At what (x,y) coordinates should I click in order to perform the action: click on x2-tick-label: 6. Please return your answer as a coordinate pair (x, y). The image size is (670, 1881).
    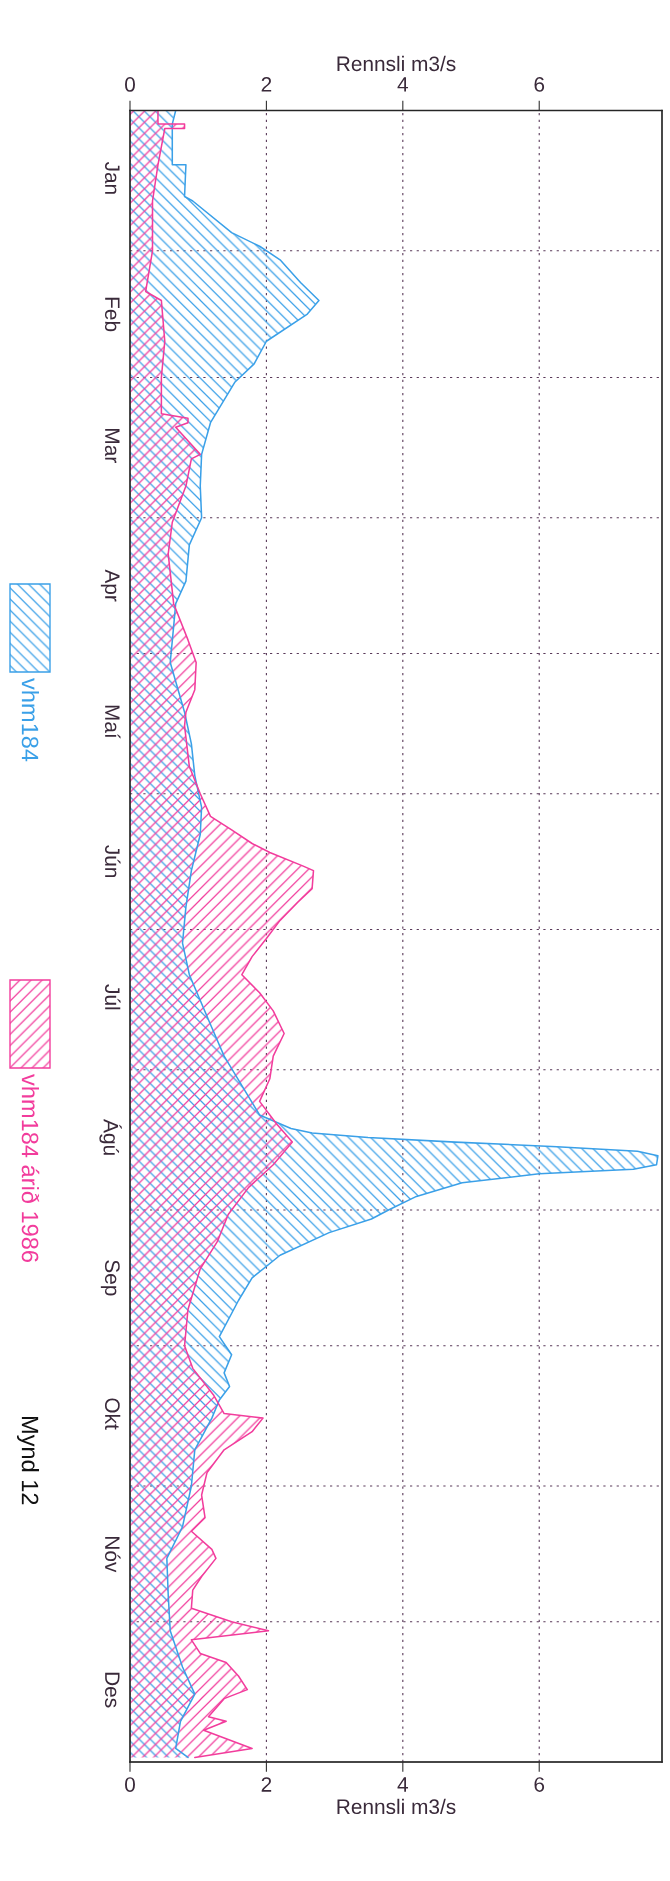
    Looking at the image, I should click on (539, 84).